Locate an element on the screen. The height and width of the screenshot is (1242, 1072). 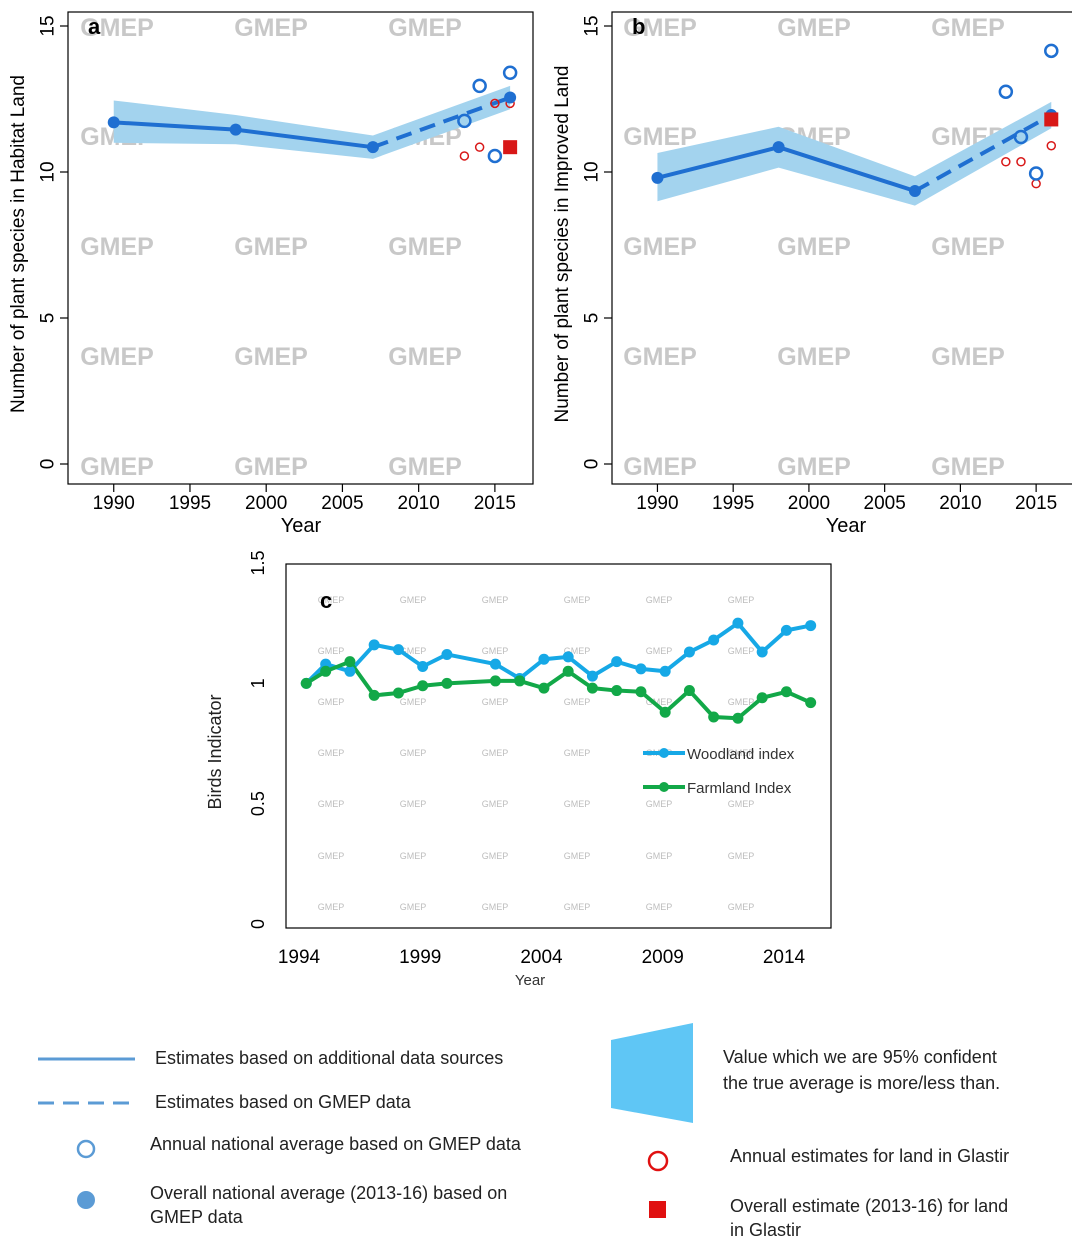
panel-a-confidence-band is located at coordinates (312, 122).